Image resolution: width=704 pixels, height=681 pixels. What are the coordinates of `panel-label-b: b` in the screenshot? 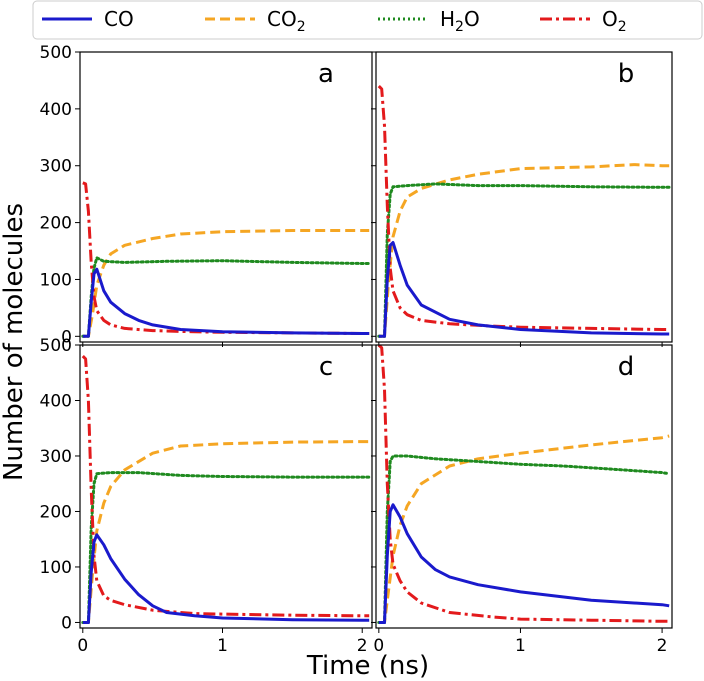 It's located at (626, 74).